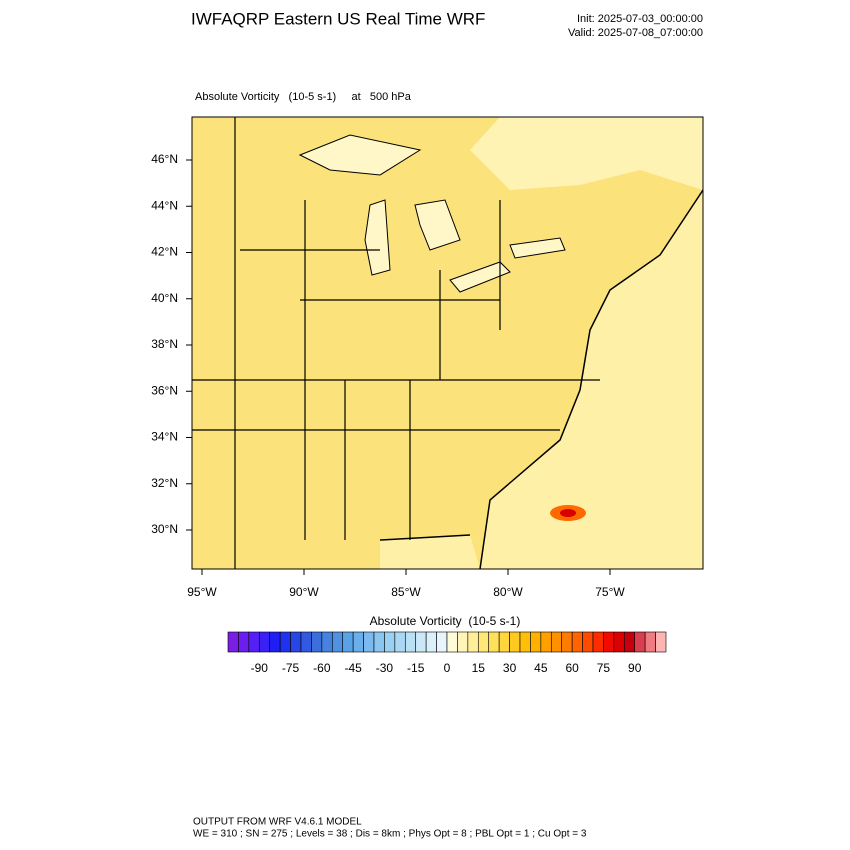 The width and height of the screenshot is (850, 850). I want to click on colorbar-label: 15, so click(479, 668).